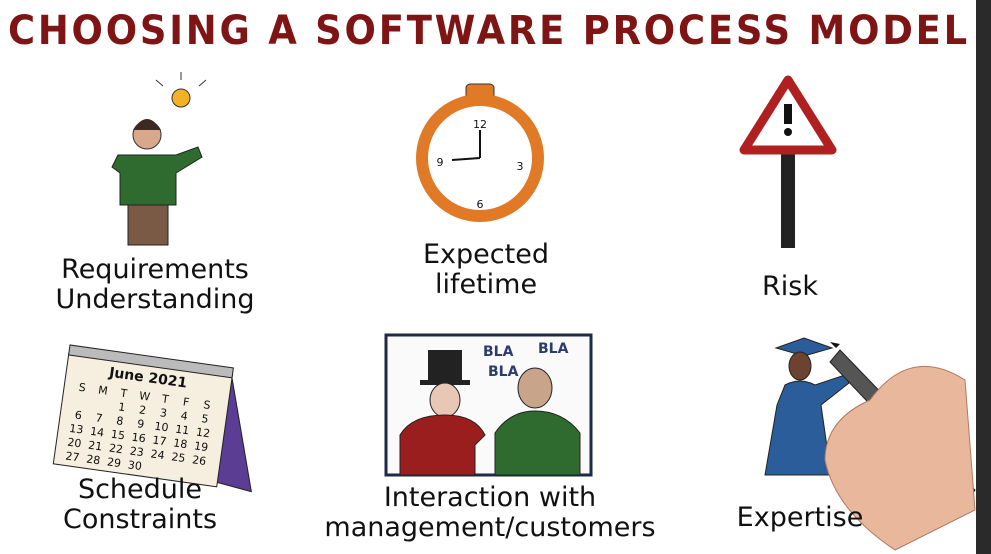 This screenshot has height=554, width=991. I want to click on calendar-day: 28, so click(93, 459).